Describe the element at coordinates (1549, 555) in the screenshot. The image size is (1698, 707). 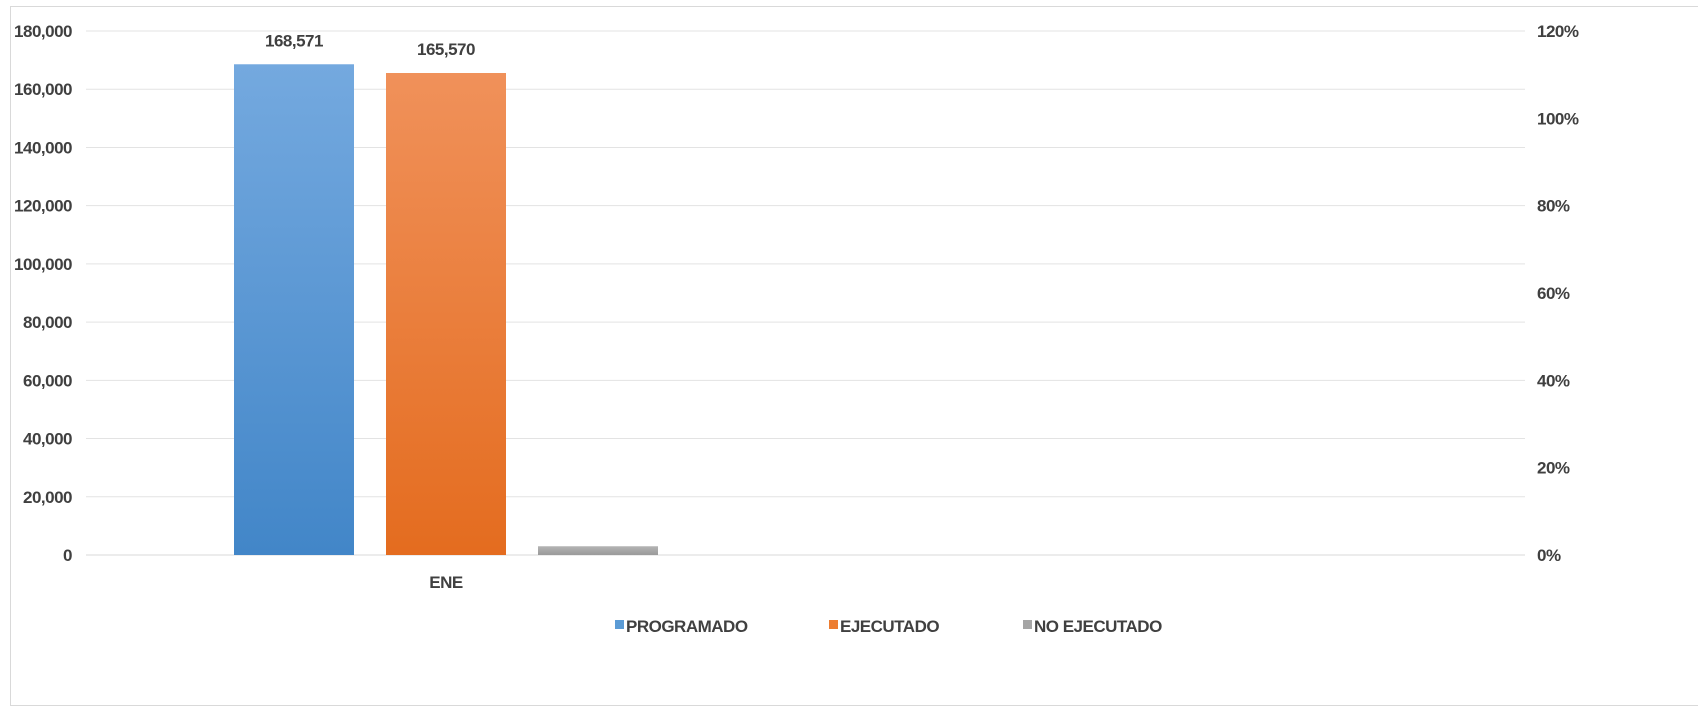
I see `y2-tick-label: 0%` at that location.